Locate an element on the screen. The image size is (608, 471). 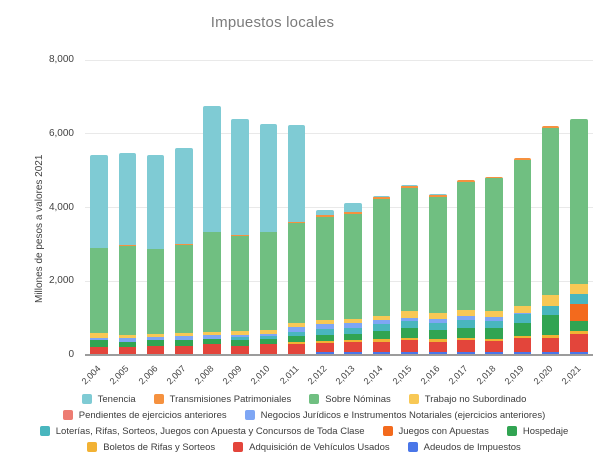
legend-item-juegos: Juegos con Apuestas is located at coordinates (435, 431).